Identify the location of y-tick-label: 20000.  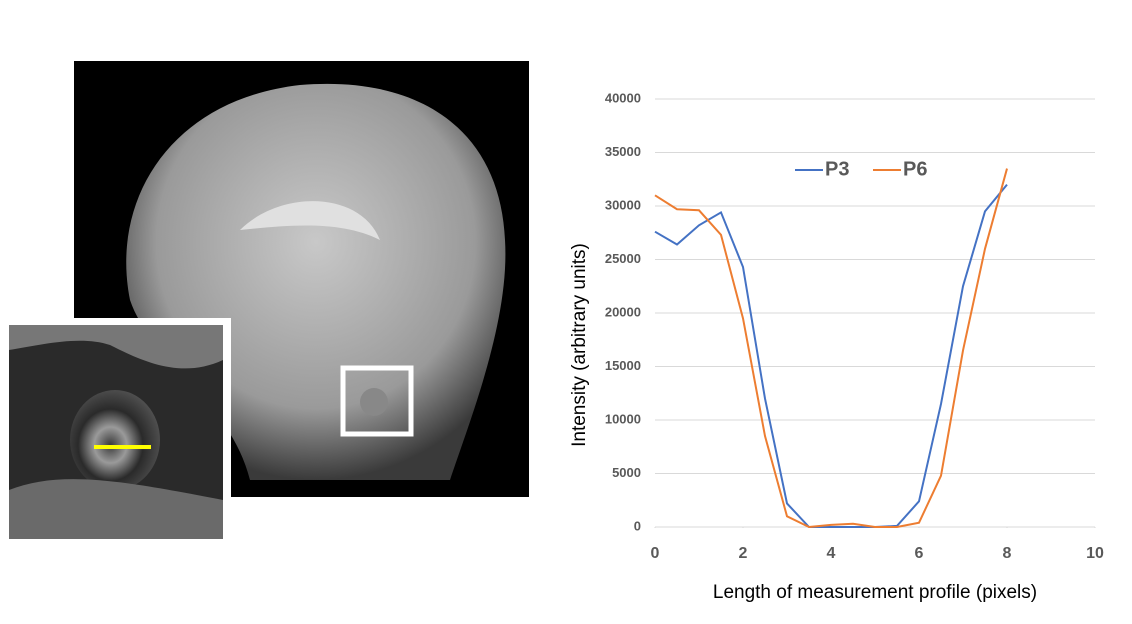
(623, 311).